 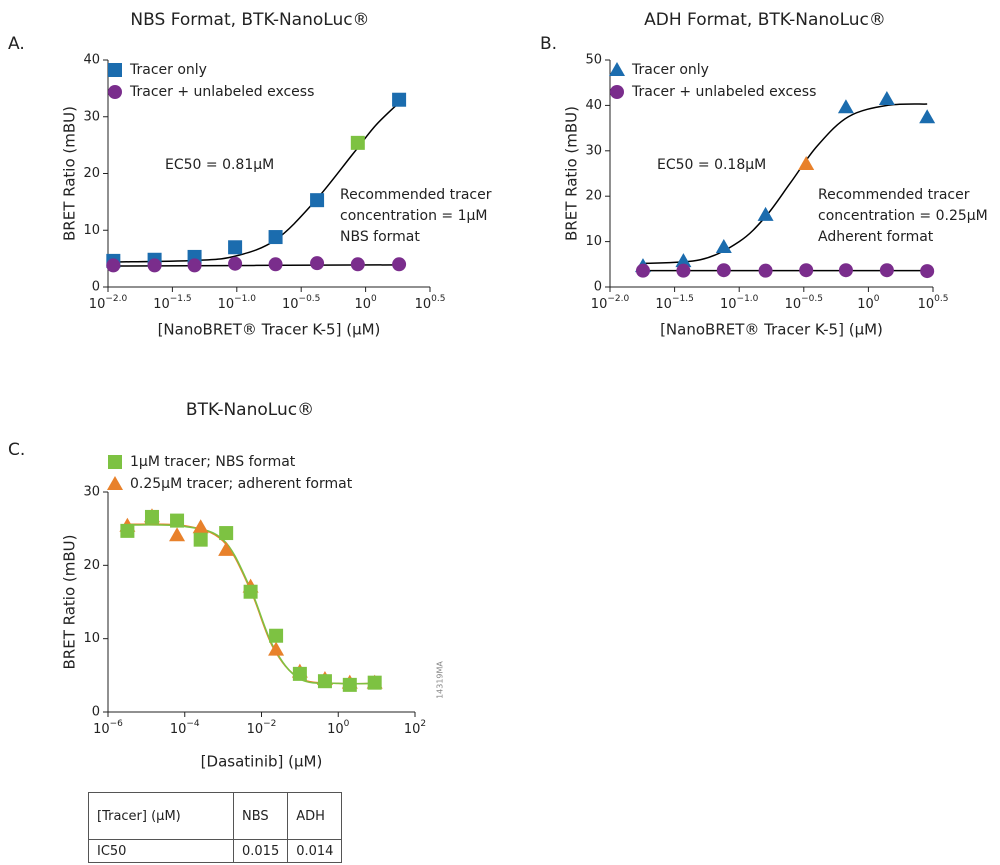 What do you see at coordinates (262, 762) in the screenshot?
I see `x-axis-label: [Dasatinib] (µM)` at bounding box center [262, 762].